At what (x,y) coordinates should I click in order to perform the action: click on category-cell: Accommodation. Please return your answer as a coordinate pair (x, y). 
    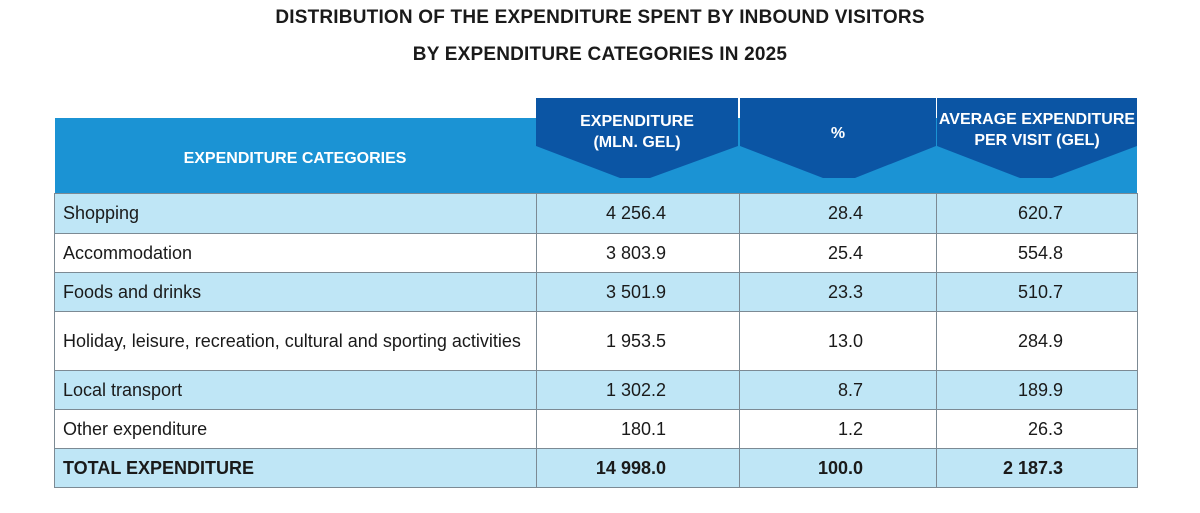
    Looking at the image, I should click on (295, 253).